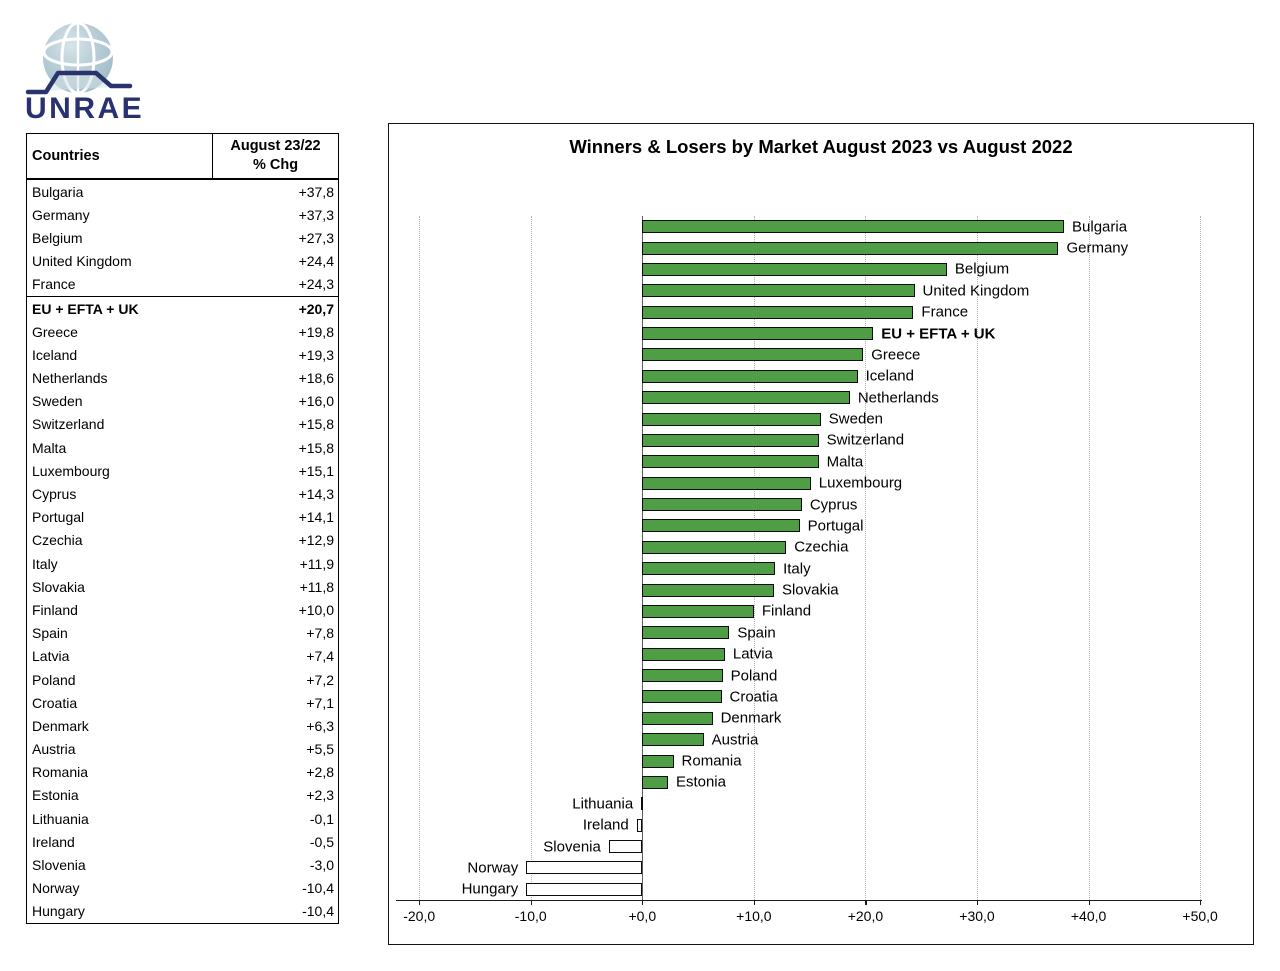 Image resolution: width=1280 pixels, height=971 pixels. What do you see at coordinates (182, 214) in the screenshot?
I see `table-row: Germany +37,3` at bounding box center [182, 214].